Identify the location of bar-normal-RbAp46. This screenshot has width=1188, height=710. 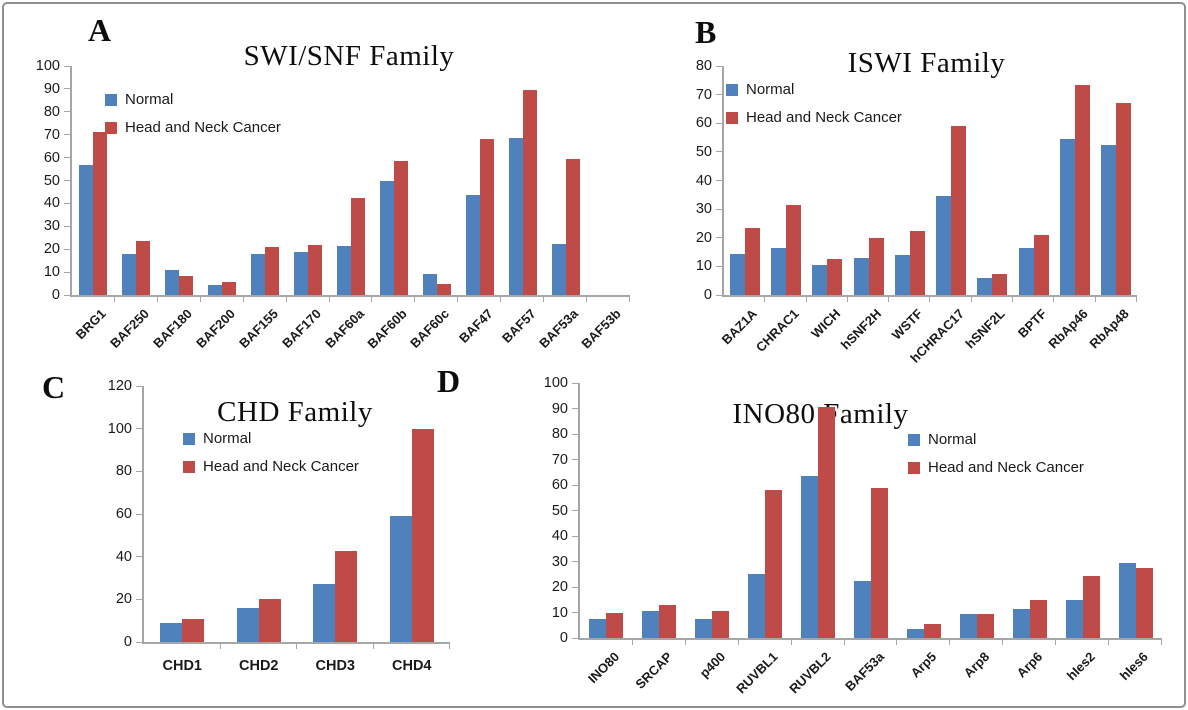
(1068, 217).